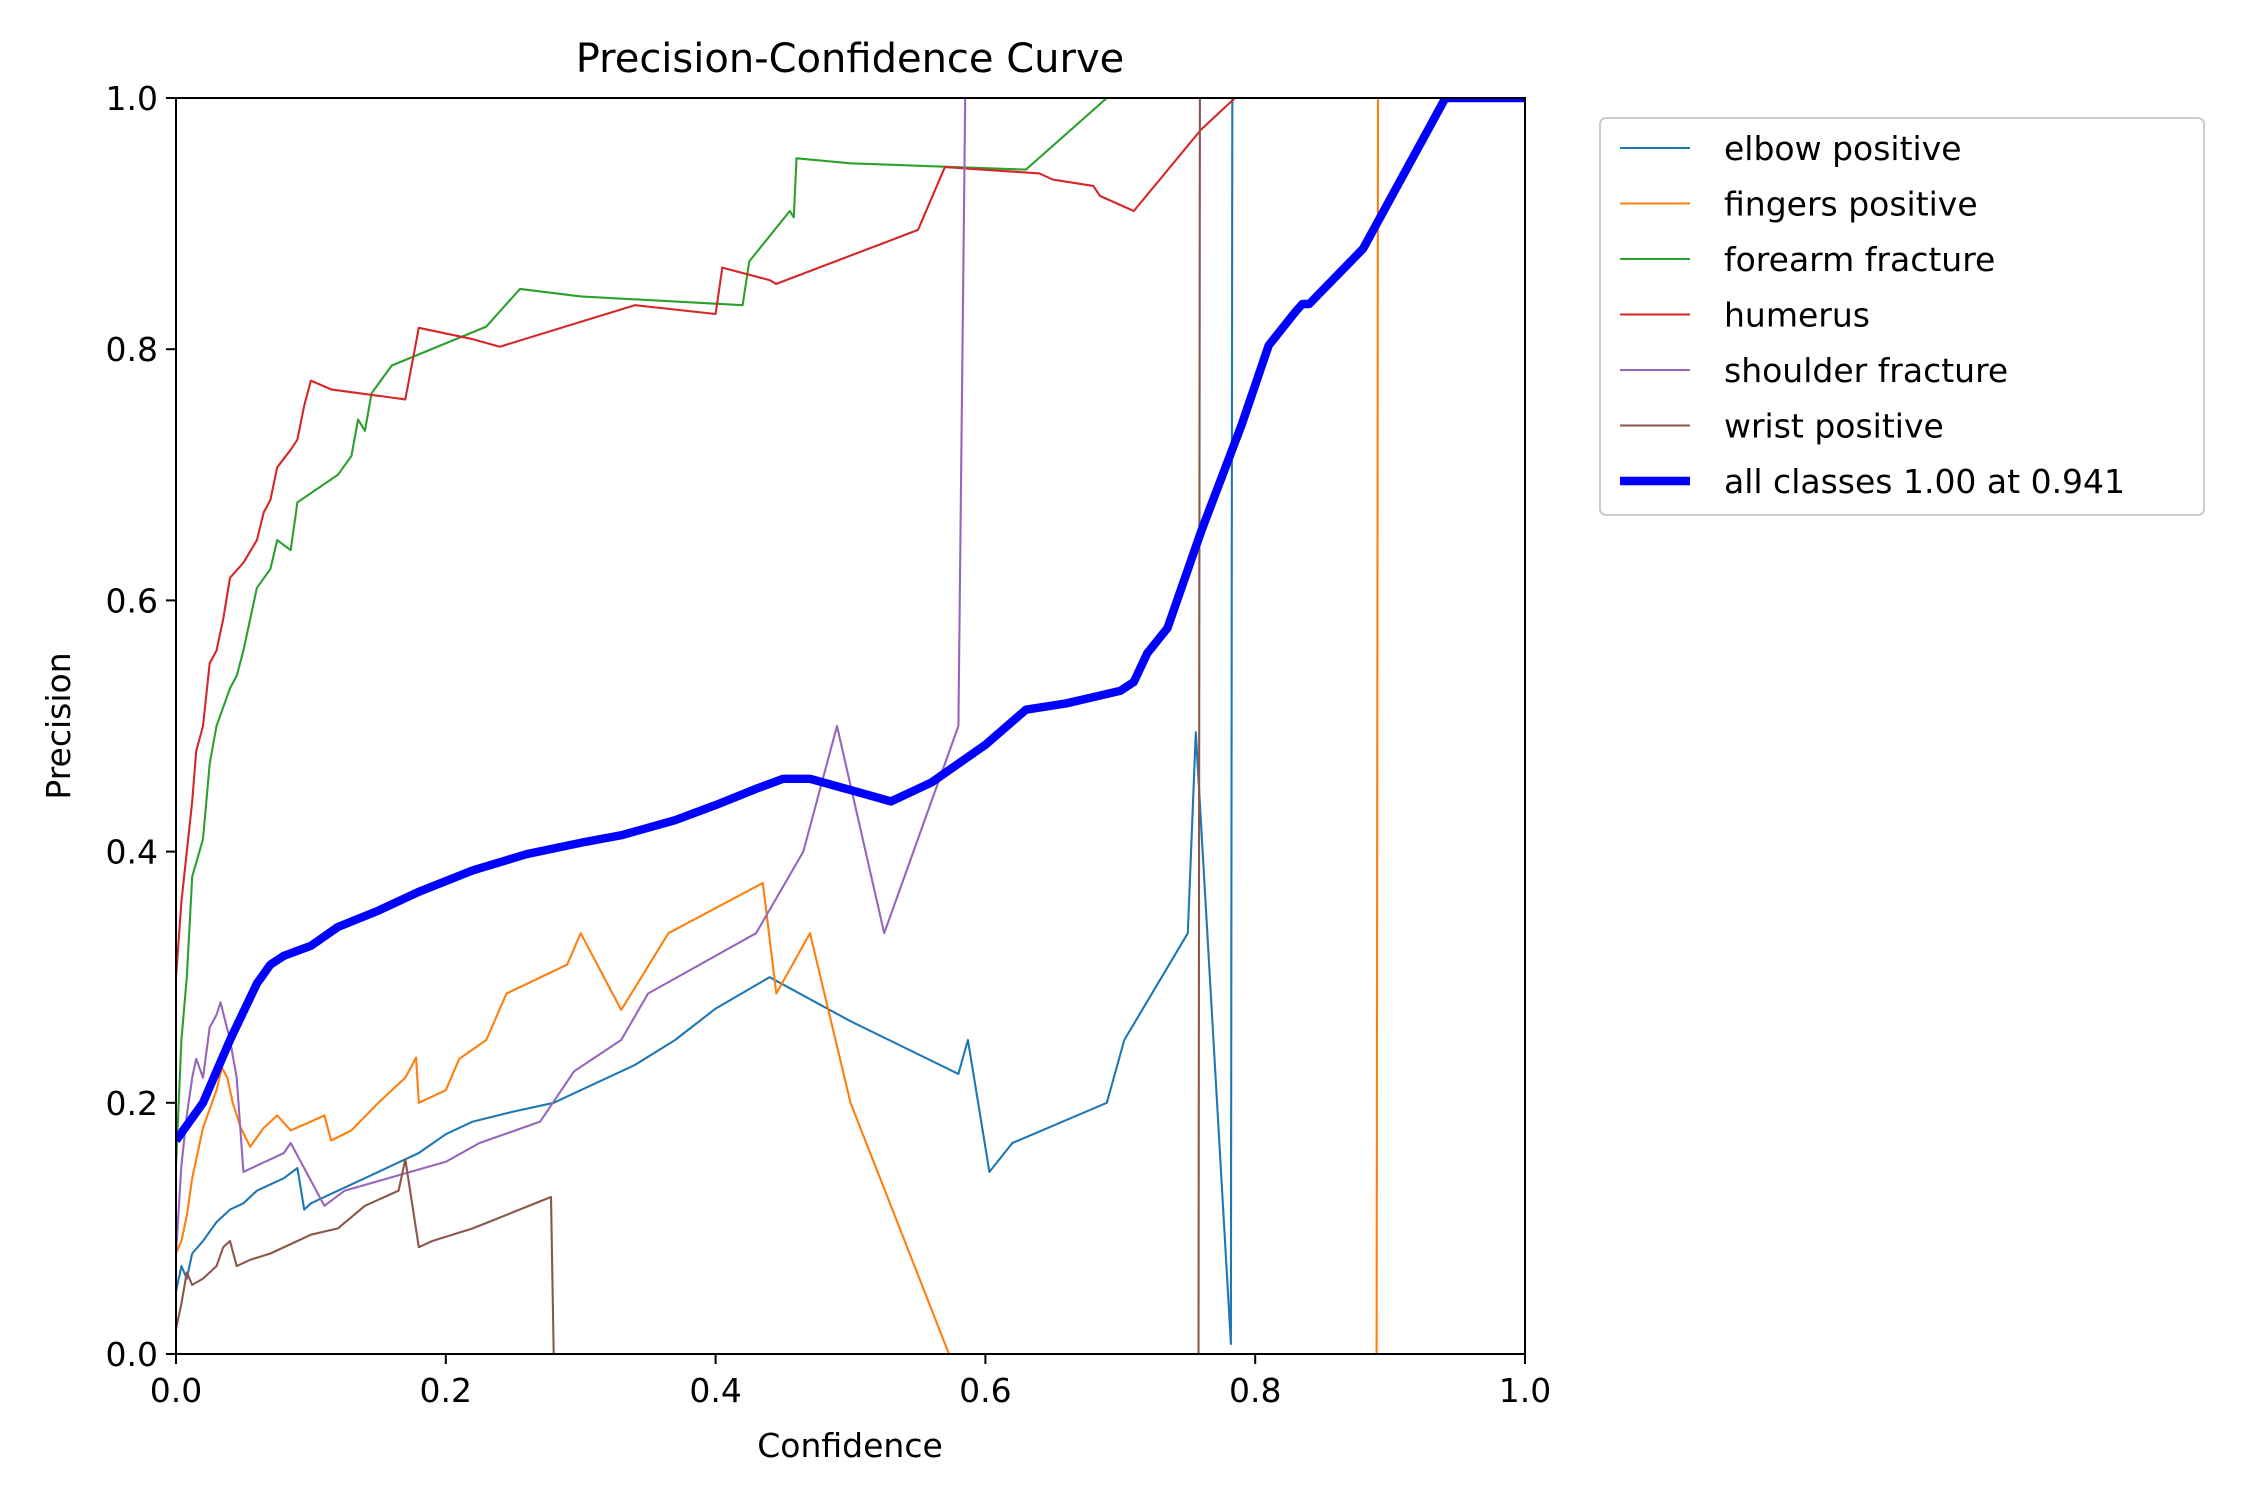 This screenshot has width=2250, height=1500. What do you see at coordinates (1797, 315) in the screenshot?
I see `legend-label-humerus: humerus` at bounding box center [1797, 315].